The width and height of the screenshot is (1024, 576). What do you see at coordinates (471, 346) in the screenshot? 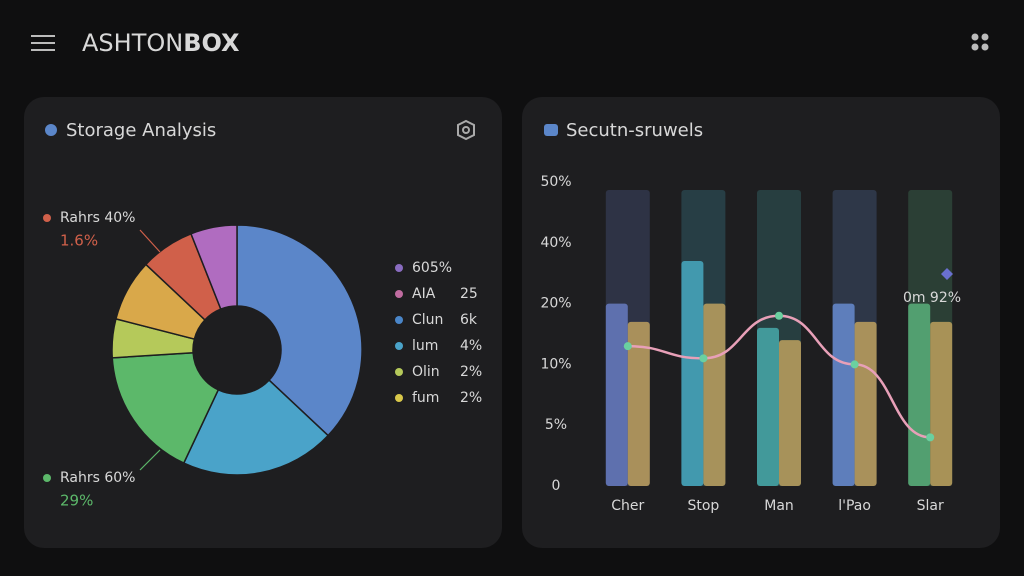
I see `legend-value: 4%` at bounding box center [471, 346].